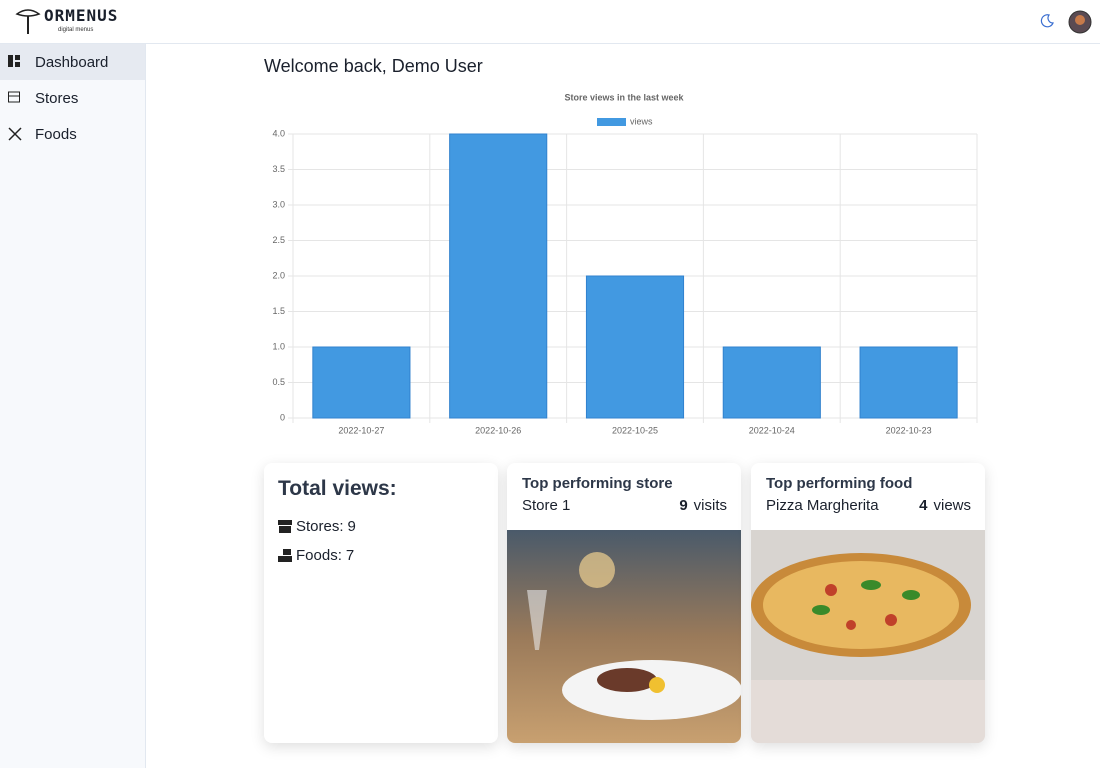  Describe the element at coordinates (635, 430) in the screenshot. I see `x-tick-label: 2022-10-25` at that location.